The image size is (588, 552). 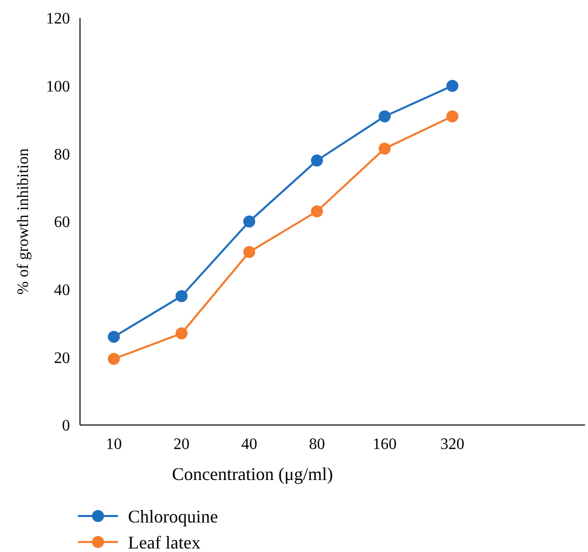 I want to click on y-tick-label: 120, so click(x=58, y=19).